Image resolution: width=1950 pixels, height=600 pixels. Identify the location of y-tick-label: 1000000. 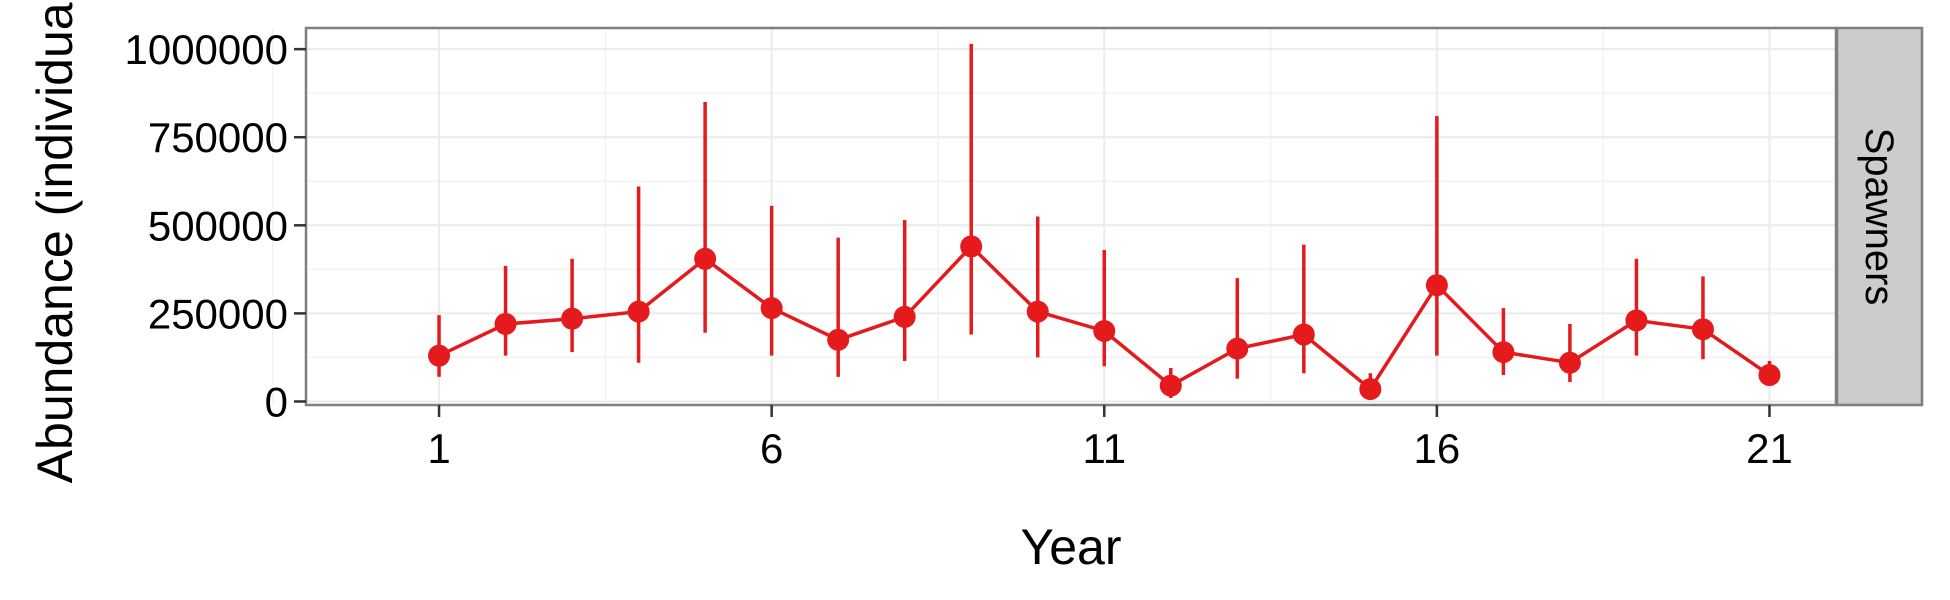
(206, 49).